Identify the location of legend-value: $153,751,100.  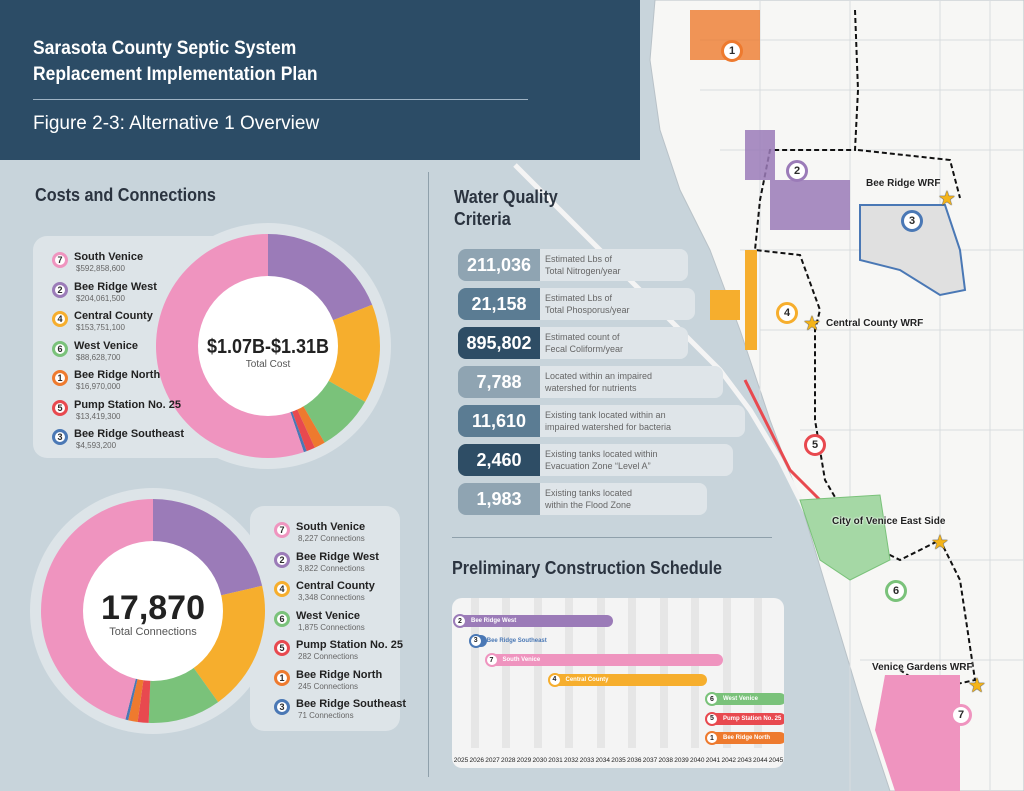
(100, 327).